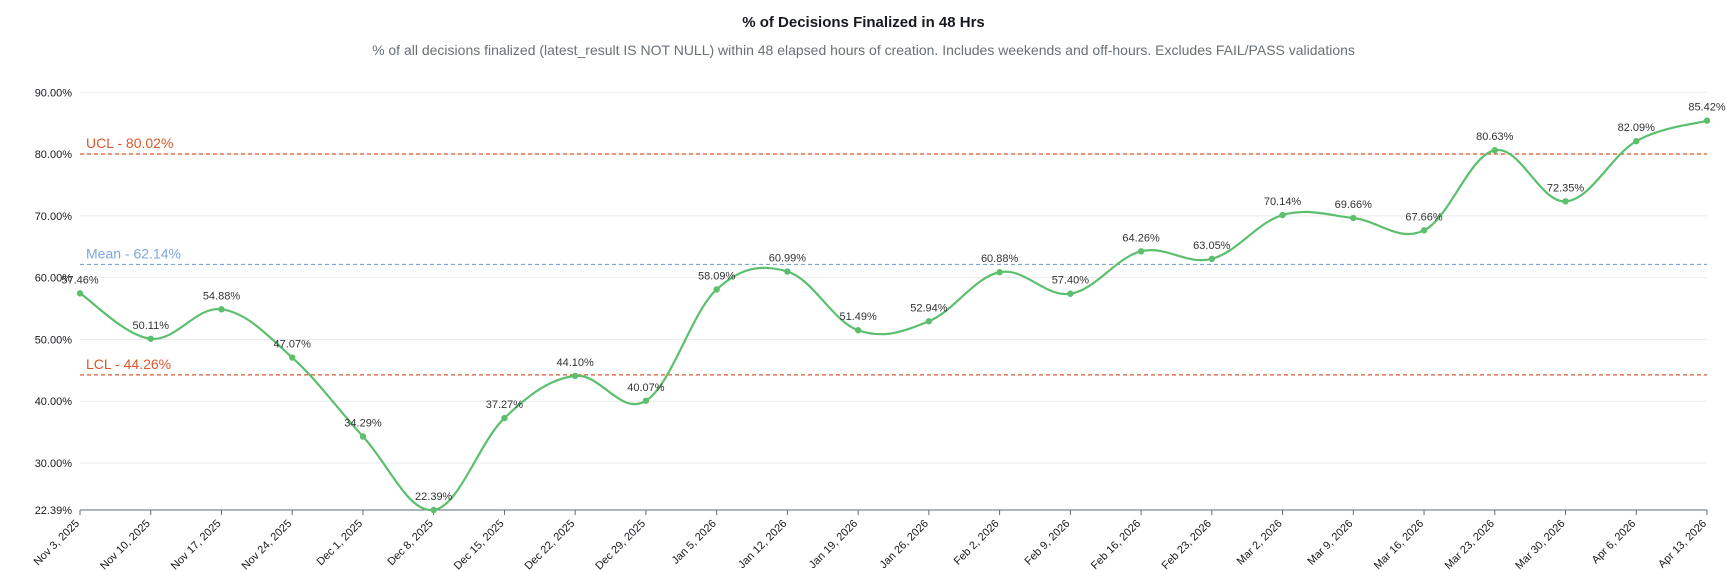 Image resolution: width=1727 pixels, height=571 pixels. Describe the element at coordinates (128, 364) in the screenshot. I see `reference-line-label: LCL - 44.26%` at that location.